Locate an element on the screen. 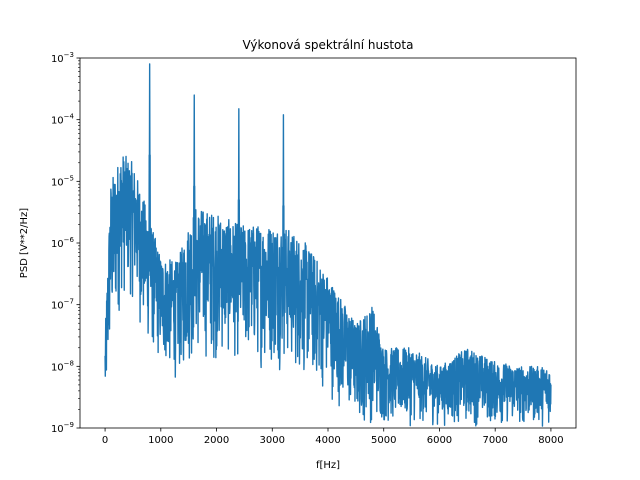 This screenshot has height=480, width=640. y-tick-label: 10⁻⁷ is located at coordinates (62, 305).